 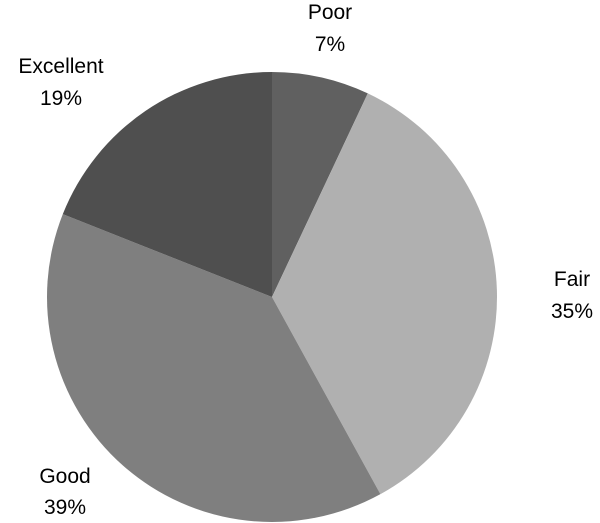 What do you see at coordinates (572, 279) in the screenshot?
I see `slice-label-fair: Fair` at bounding box center [572, 279].